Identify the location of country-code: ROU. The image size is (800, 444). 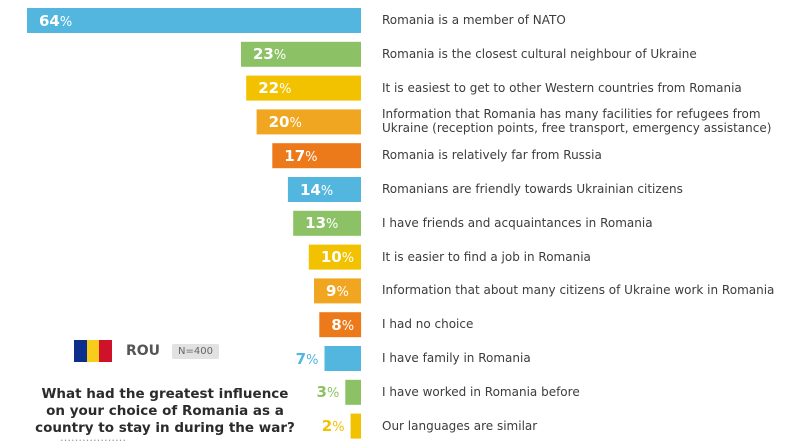
(143, 351).